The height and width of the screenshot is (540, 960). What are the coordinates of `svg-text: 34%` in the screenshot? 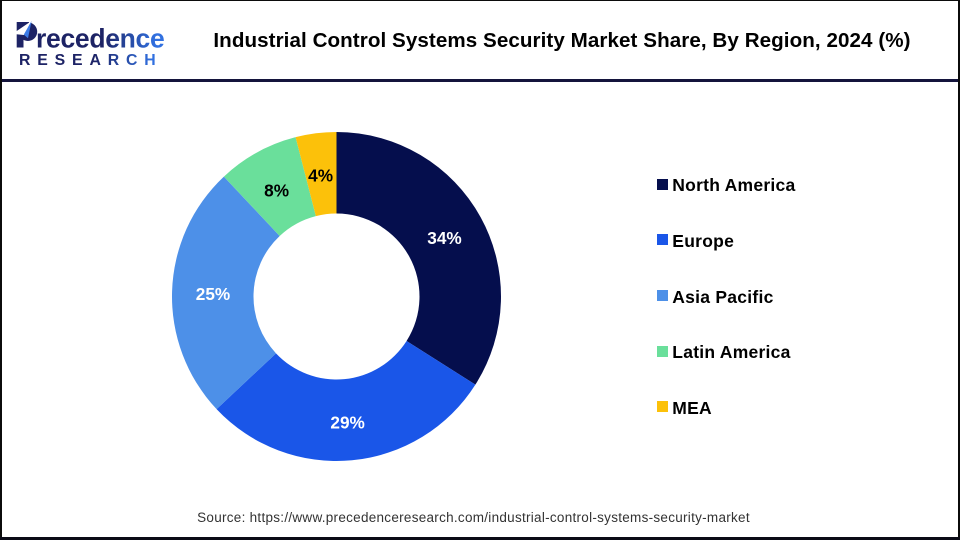 It's located at (444, 238).